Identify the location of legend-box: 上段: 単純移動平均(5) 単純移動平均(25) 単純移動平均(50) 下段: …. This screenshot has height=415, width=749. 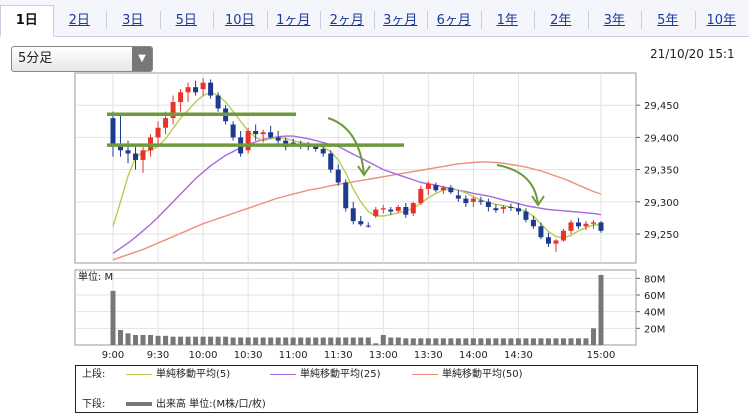
(386, 389).